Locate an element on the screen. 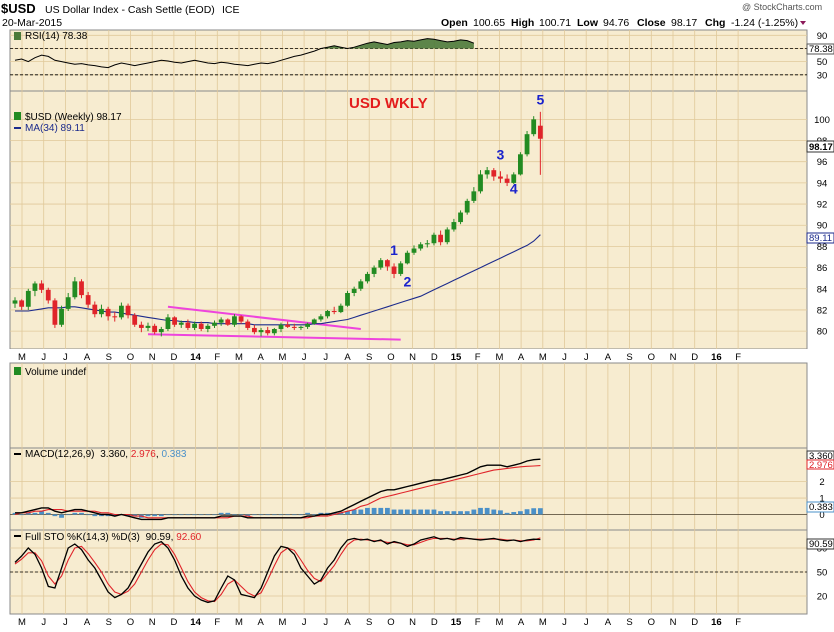 The width and height of the screenshot is (834, 632). hist-legend-value: 0.383 is located at coordinates (173, 454).